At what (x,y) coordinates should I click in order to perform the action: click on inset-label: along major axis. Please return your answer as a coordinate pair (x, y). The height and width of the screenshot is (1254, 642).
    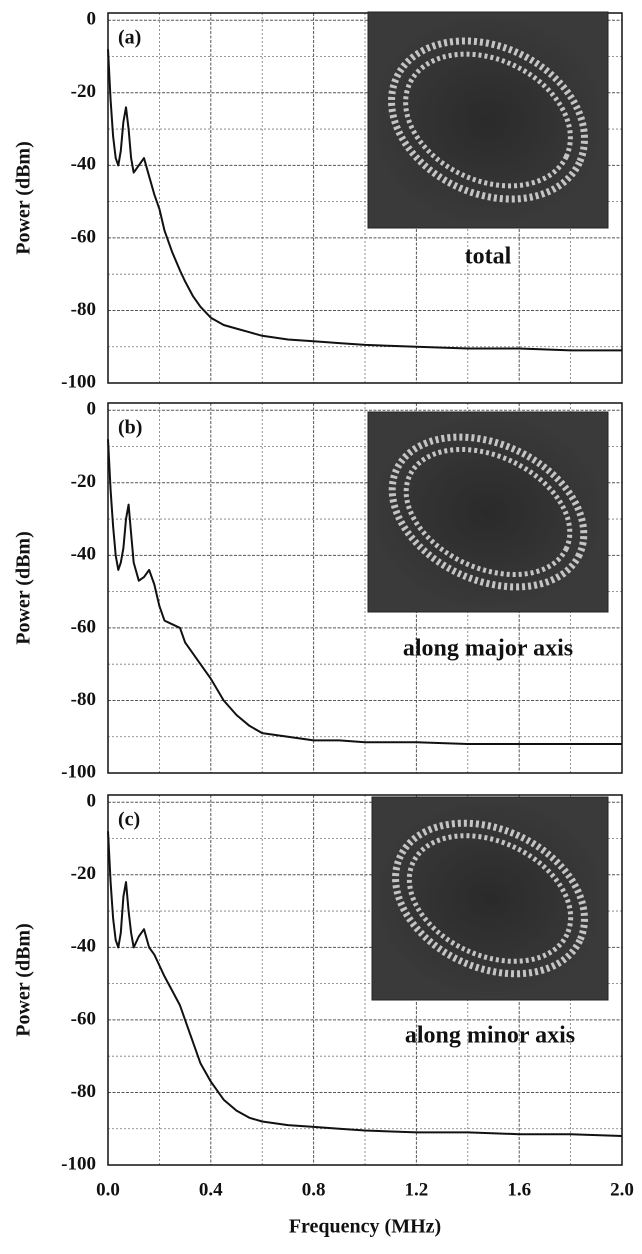
    Looking at the image, I should click on (488, 649).